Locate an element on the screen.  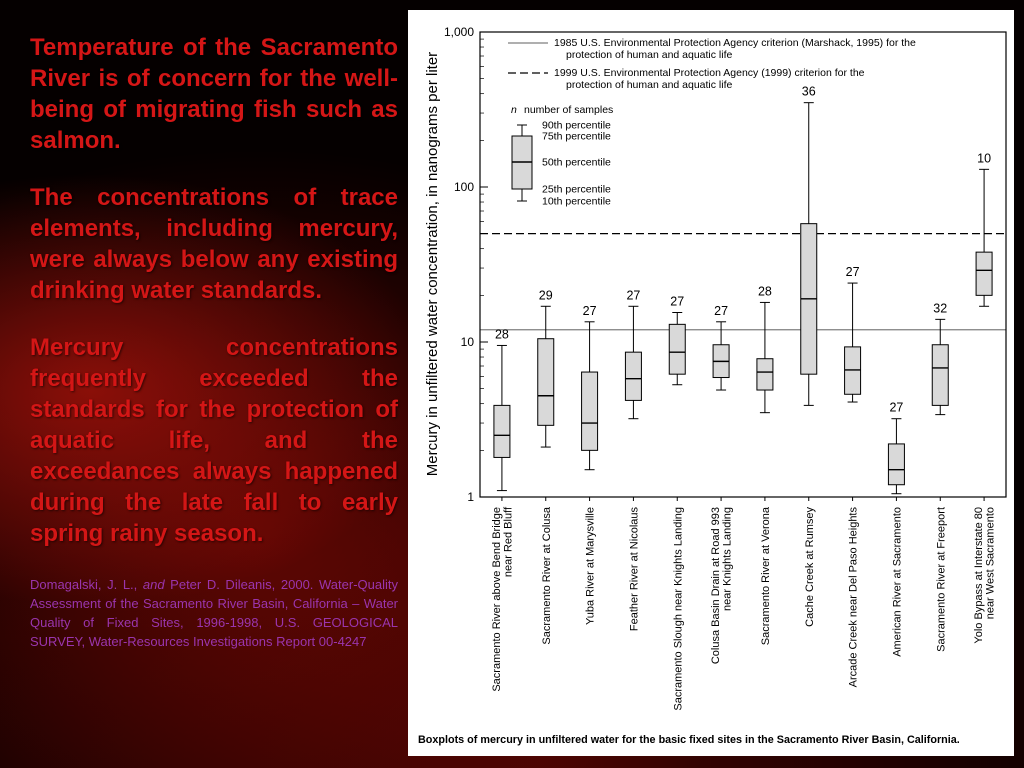
boxplot-site-3: 27 Yuba River at Marysville is located at coordinates (590, 464).